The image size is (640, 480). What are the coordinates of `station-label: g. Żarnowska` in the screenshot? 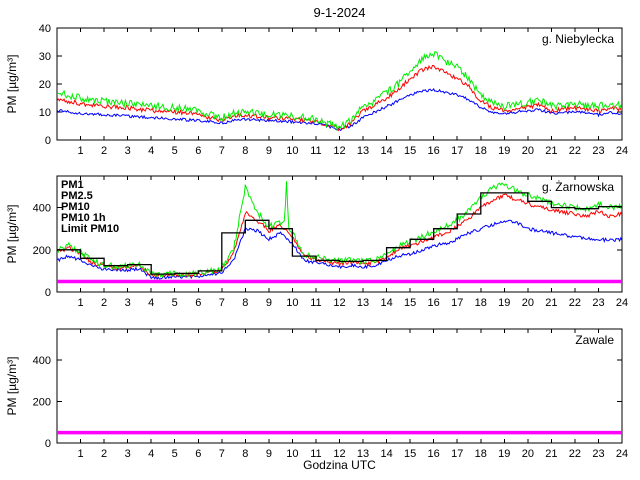 It's located at (578, 187).